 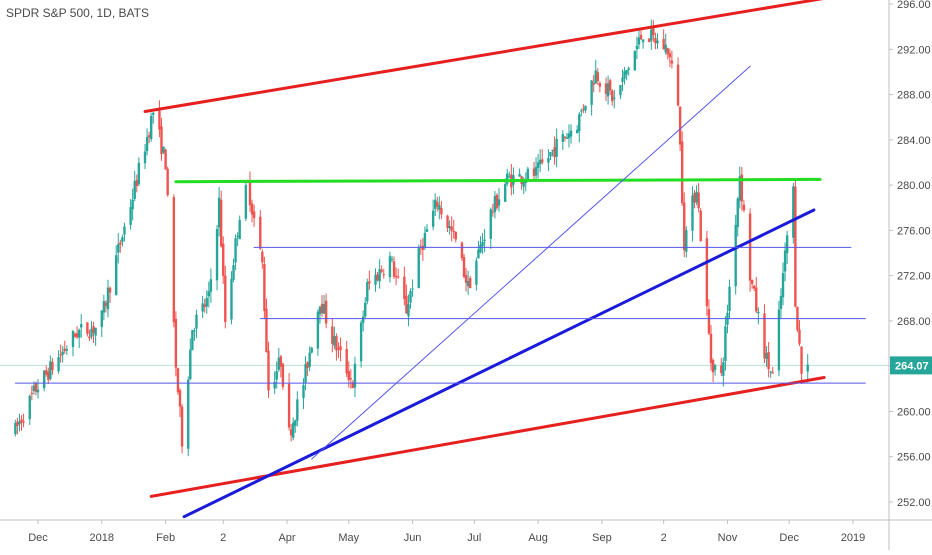 What do you see at coordinates (348, 538) in the screenshot?
I see `x-tick-label: May` at bounding box center [348, 538].